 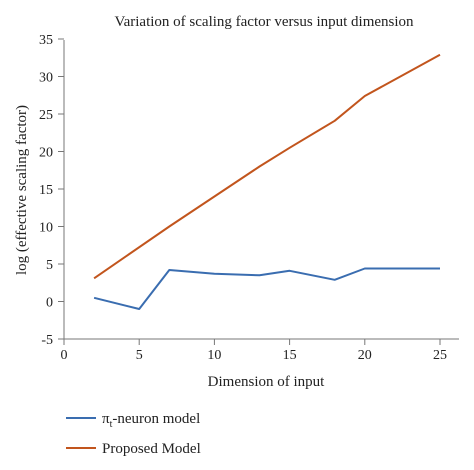 I want to click on y-tick-label: -5, so click(x=47, y=340).